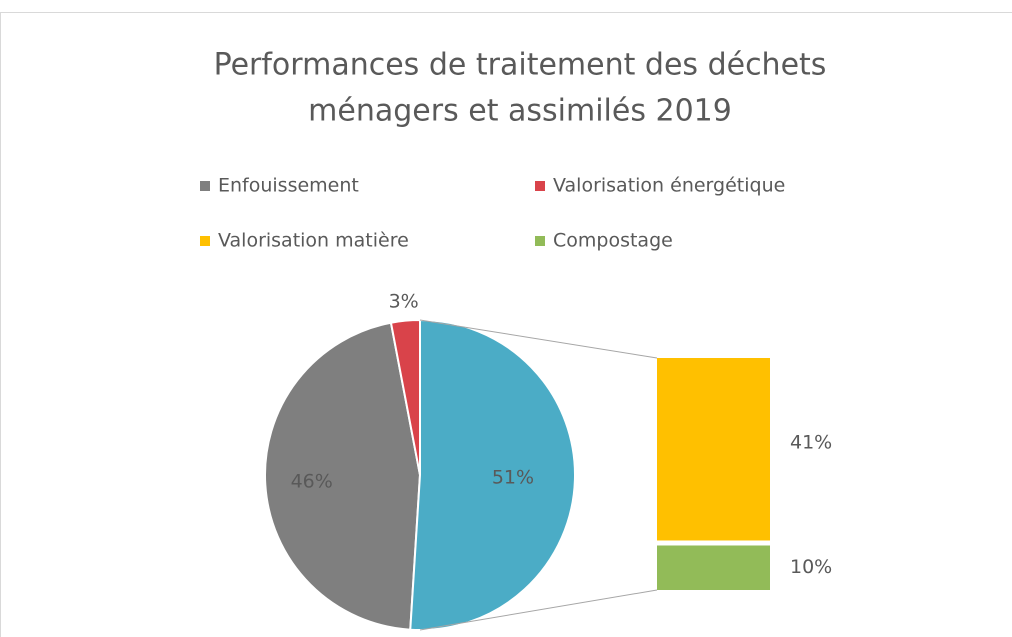  I want to click on chart-title: ménagers et assimilés 2019, so click(520, 111).